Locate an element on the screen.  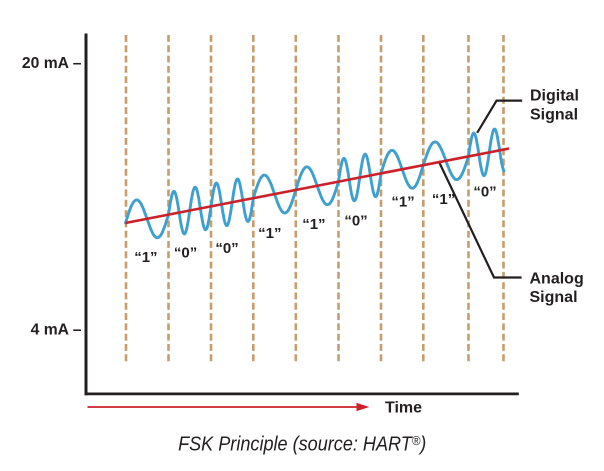
svg-text: Time is located at coordinates (403, 408).